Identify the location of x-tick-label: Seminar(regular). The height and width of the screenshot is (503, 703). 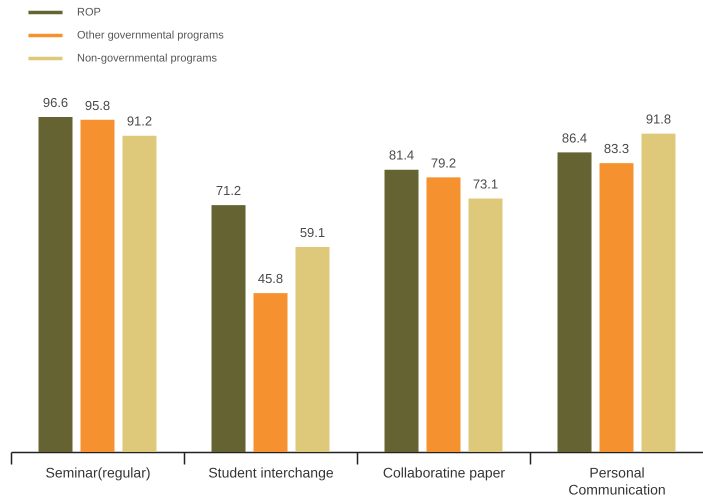
(98, 472).